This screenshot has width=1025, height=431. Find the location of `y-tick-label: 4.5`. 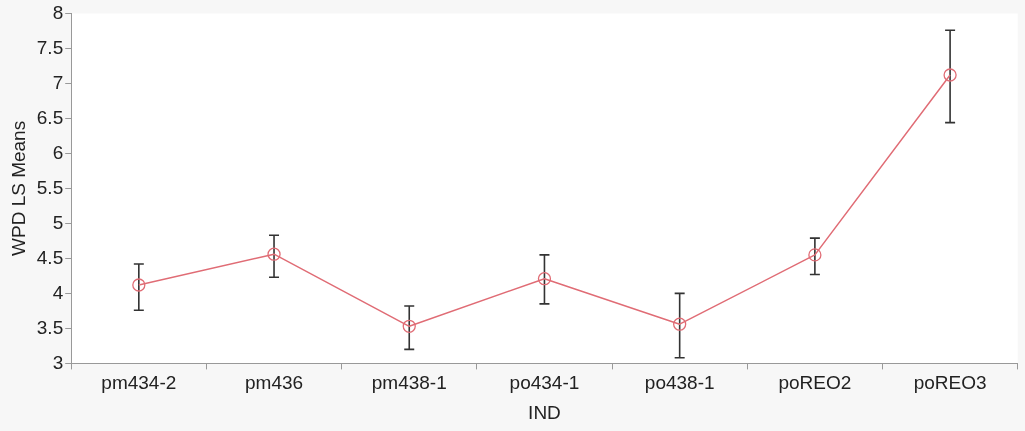

y-tick-label: 4.5 is located at coordinates (50, 257).